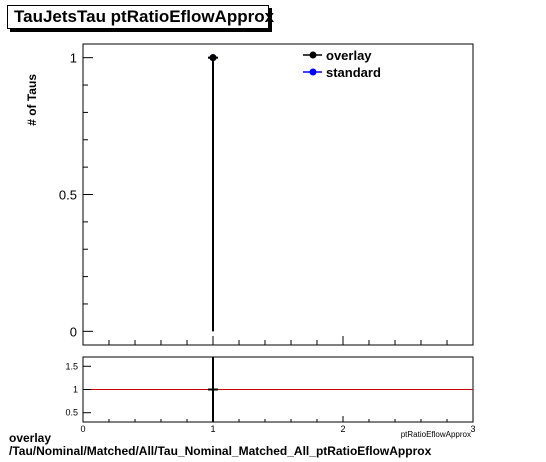 This screenshot has width=546, height=462. What do you see at coordinates (82, 429) in the screenshot?
I see `ratio-x-tick-label: 0` at bounding box center [82, 429].